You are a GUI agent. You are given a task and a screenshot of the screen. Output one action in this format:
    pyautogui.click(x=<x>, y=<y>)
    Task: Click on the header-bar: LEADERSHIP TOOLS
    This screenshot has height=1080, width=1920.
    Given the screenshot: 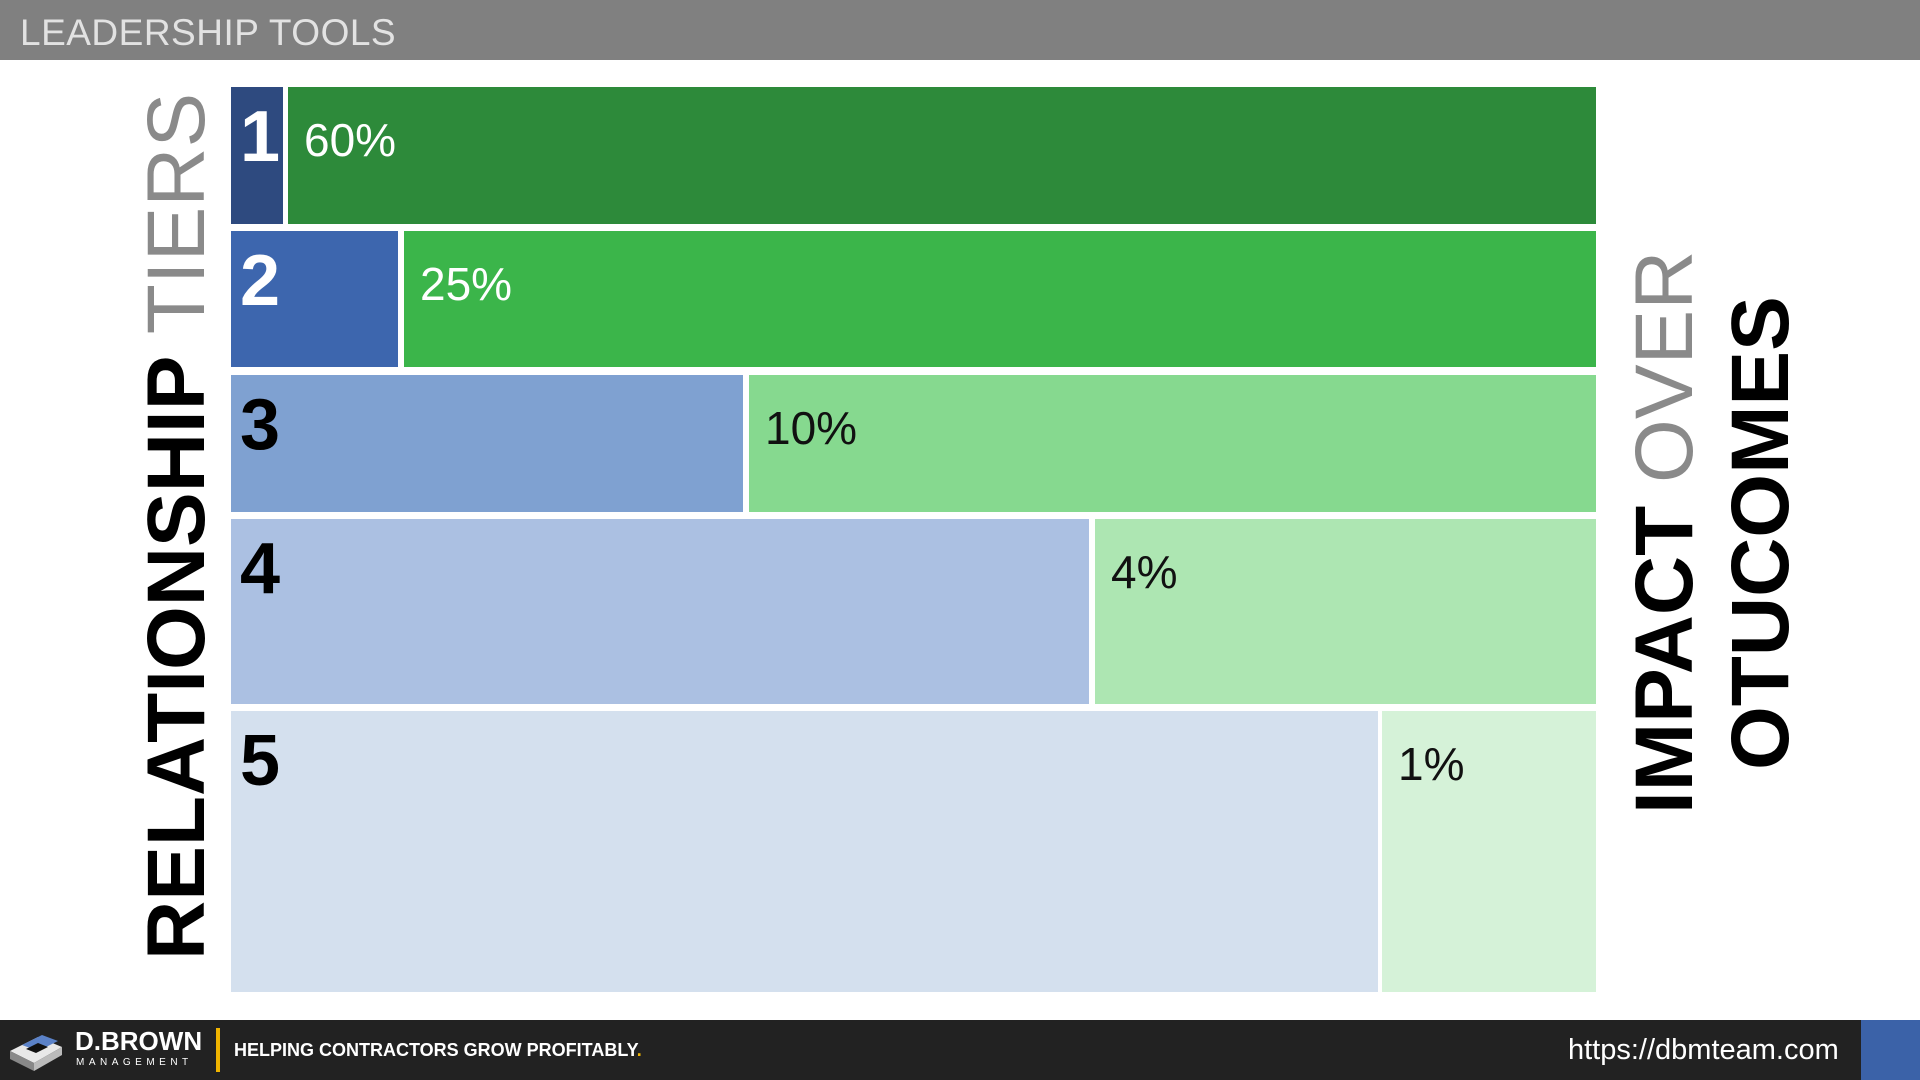 What is the action you would take?
    pyautogui.click(x=960, y=30)
    